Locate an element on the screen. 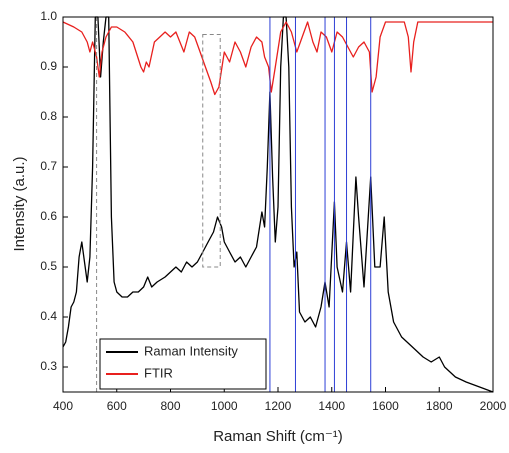 The image size is (509, 453). y-tick-label: 0.8 is located at coordinates (48, 116).